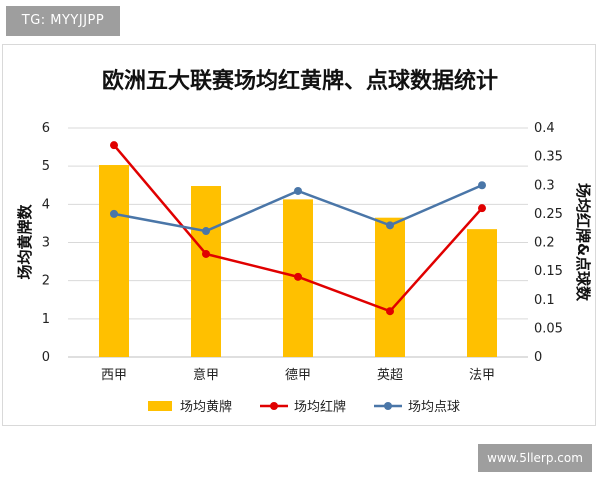 This screenshot has width=600, height=480. I want to click on legend: 场均黄牌 场均红牌 场均点球, so click(304, 407).